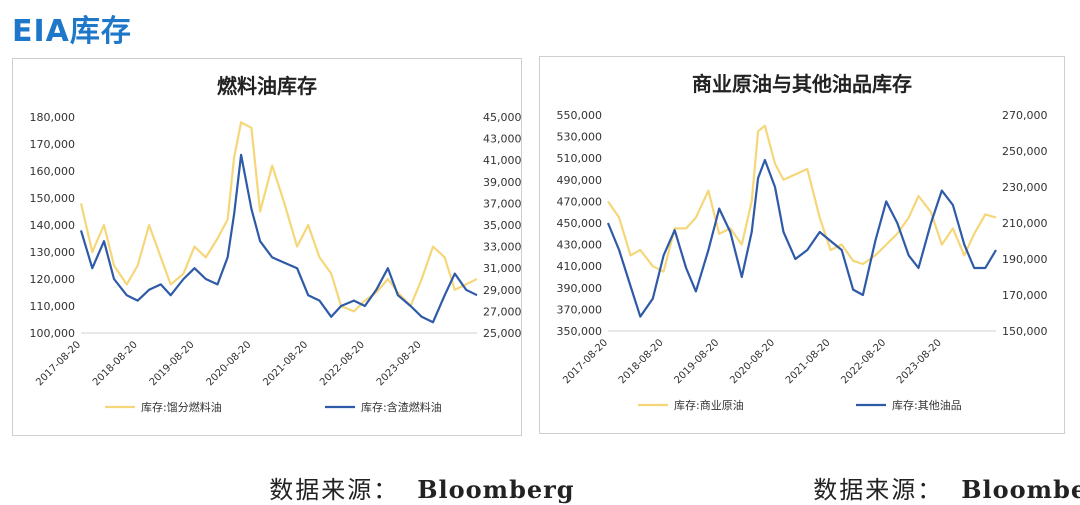 The image size is (1080, 505). What do you see at coordinates (53, 279) in the screenshot?
I see `y-left-tick-label: 120,000` at bounding box center [53, 279].